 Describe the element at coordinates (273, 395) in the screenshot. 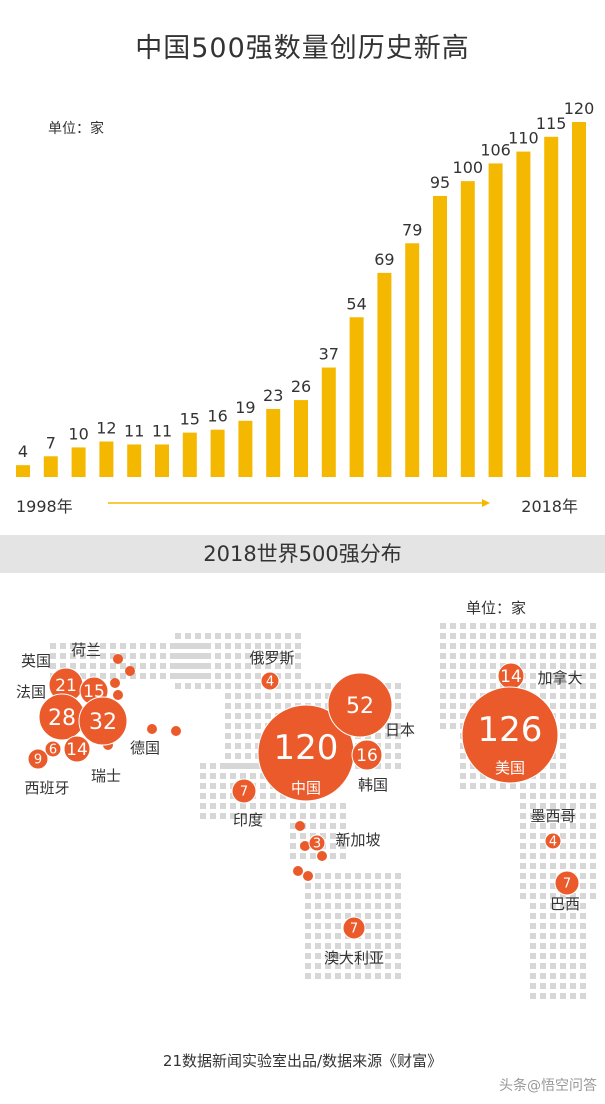

I see `bar-value-label: 23` at that location.